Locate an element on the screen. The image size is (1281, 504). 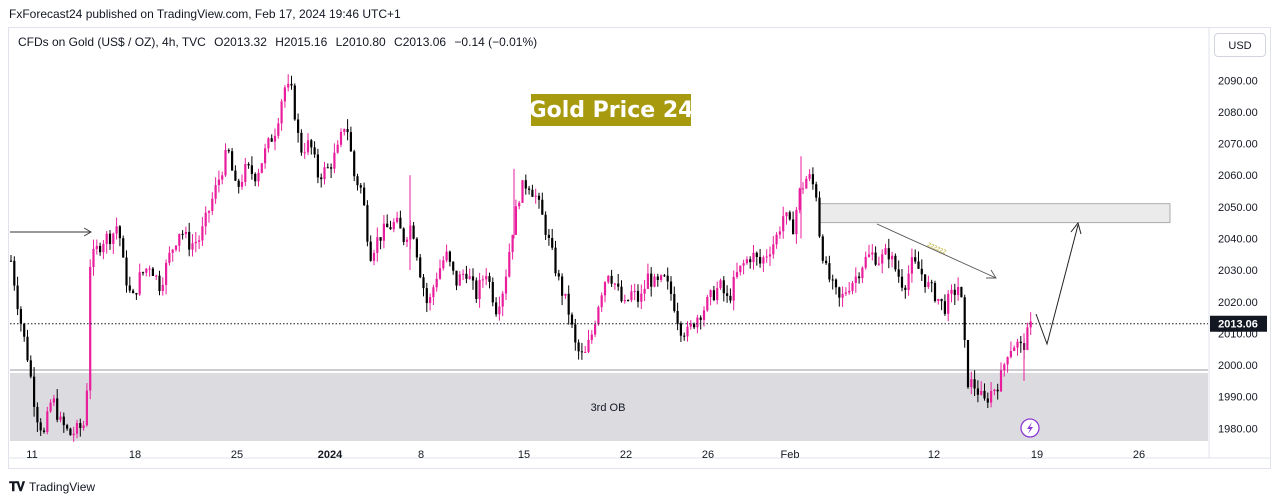
tradingview-footer: 𝐓𝐕 TradingView is located at coordinates (52, 487).